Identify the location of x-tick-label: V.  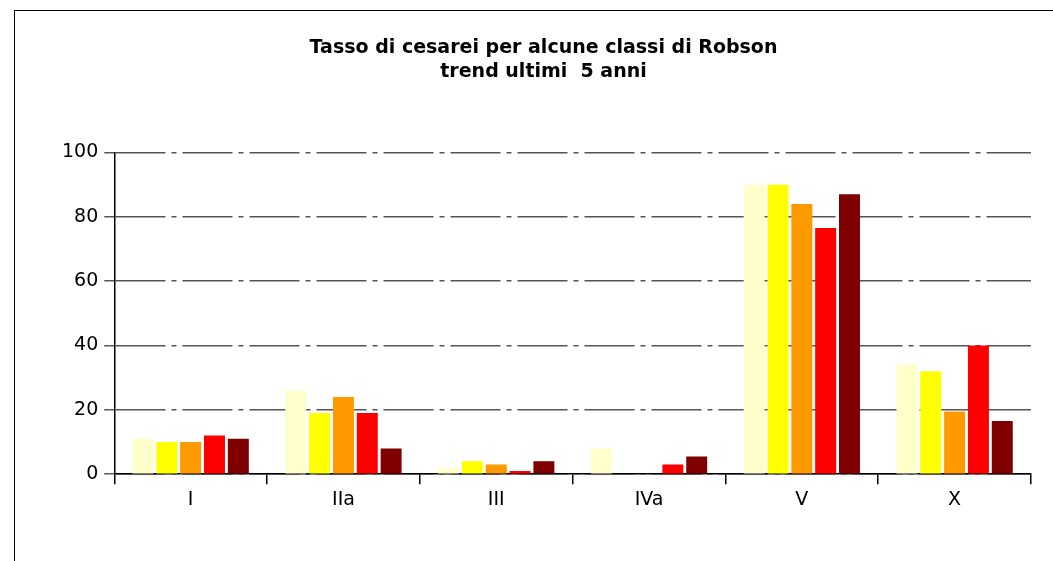
(802, 497).